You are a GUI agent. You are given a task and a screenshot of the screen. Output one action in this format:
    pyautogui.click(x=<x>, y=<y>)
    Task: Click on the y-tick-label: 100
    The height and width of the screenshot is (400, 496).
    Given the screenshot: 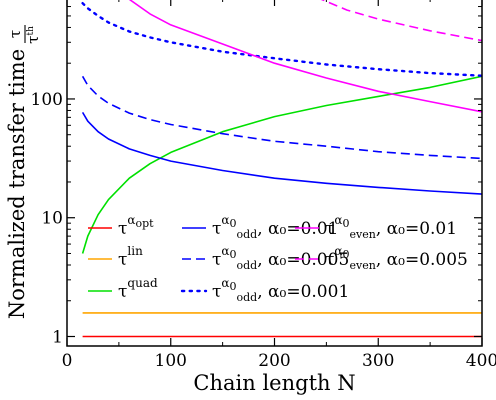 What is the action you would take?
    pyautogui.click(x=47, y=100)
    